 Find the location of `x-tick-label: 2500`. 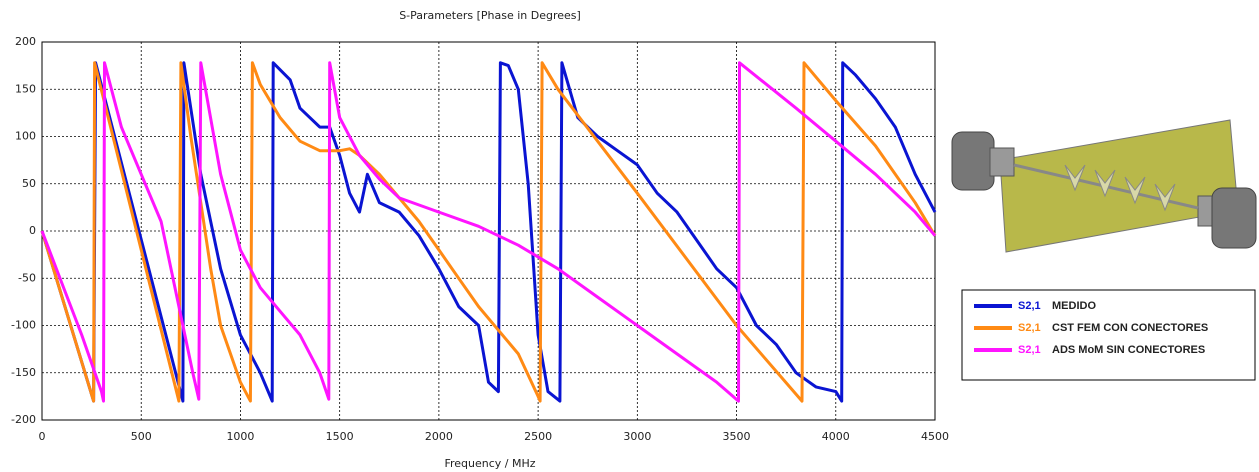

x-tick-label: 2500 is located at coordinates (538, 436).